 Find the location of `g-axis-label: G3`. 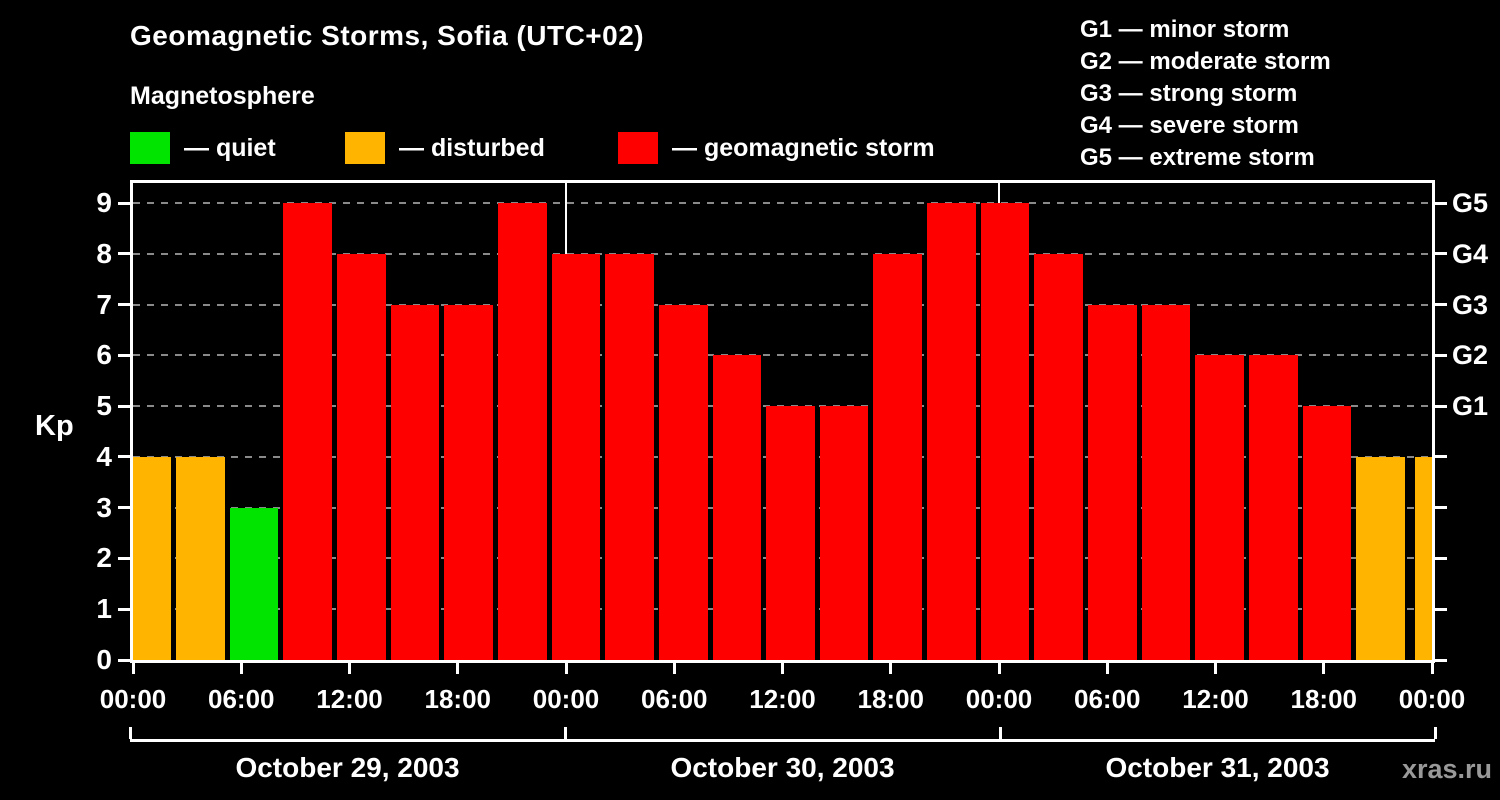

g-axis-label: G3 is located at coordinates (1470, 304).